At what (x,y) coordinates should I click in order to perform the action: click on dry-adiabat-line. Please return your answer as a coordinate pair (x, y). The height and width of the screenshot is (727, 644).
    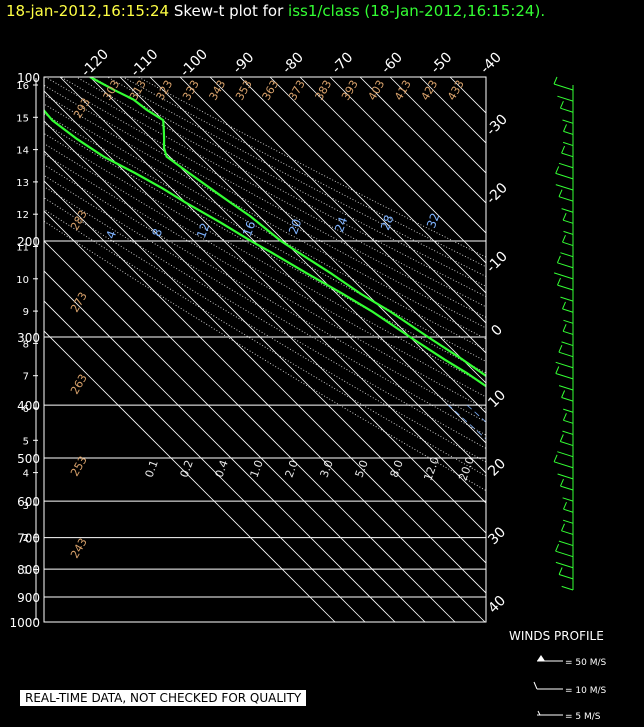
    Looking at the image, I should click on (304, 172).